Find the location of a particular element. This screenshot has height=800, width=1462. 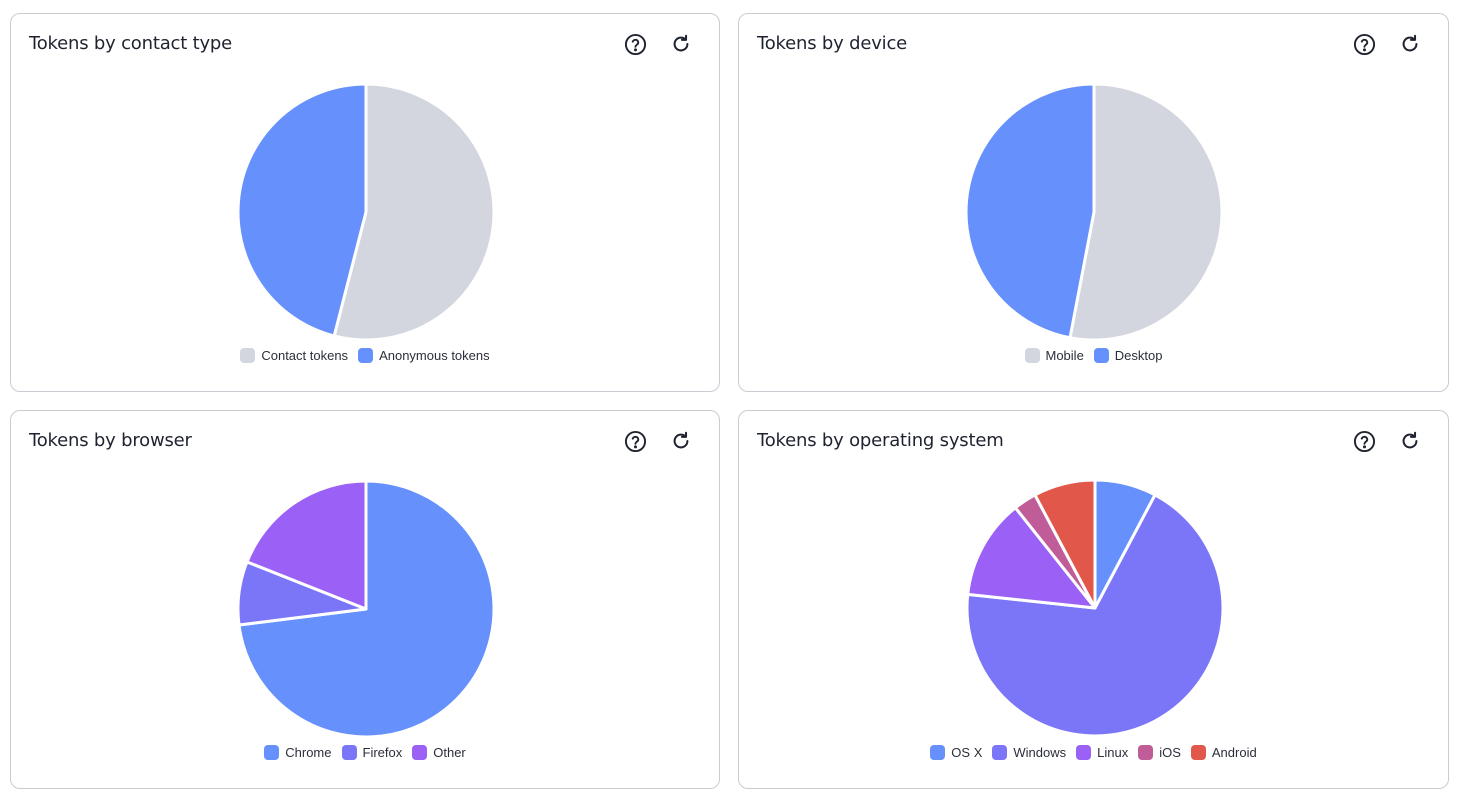

legend: OS X Windows Linux iOS Android is located at coordinates (1093, 752).